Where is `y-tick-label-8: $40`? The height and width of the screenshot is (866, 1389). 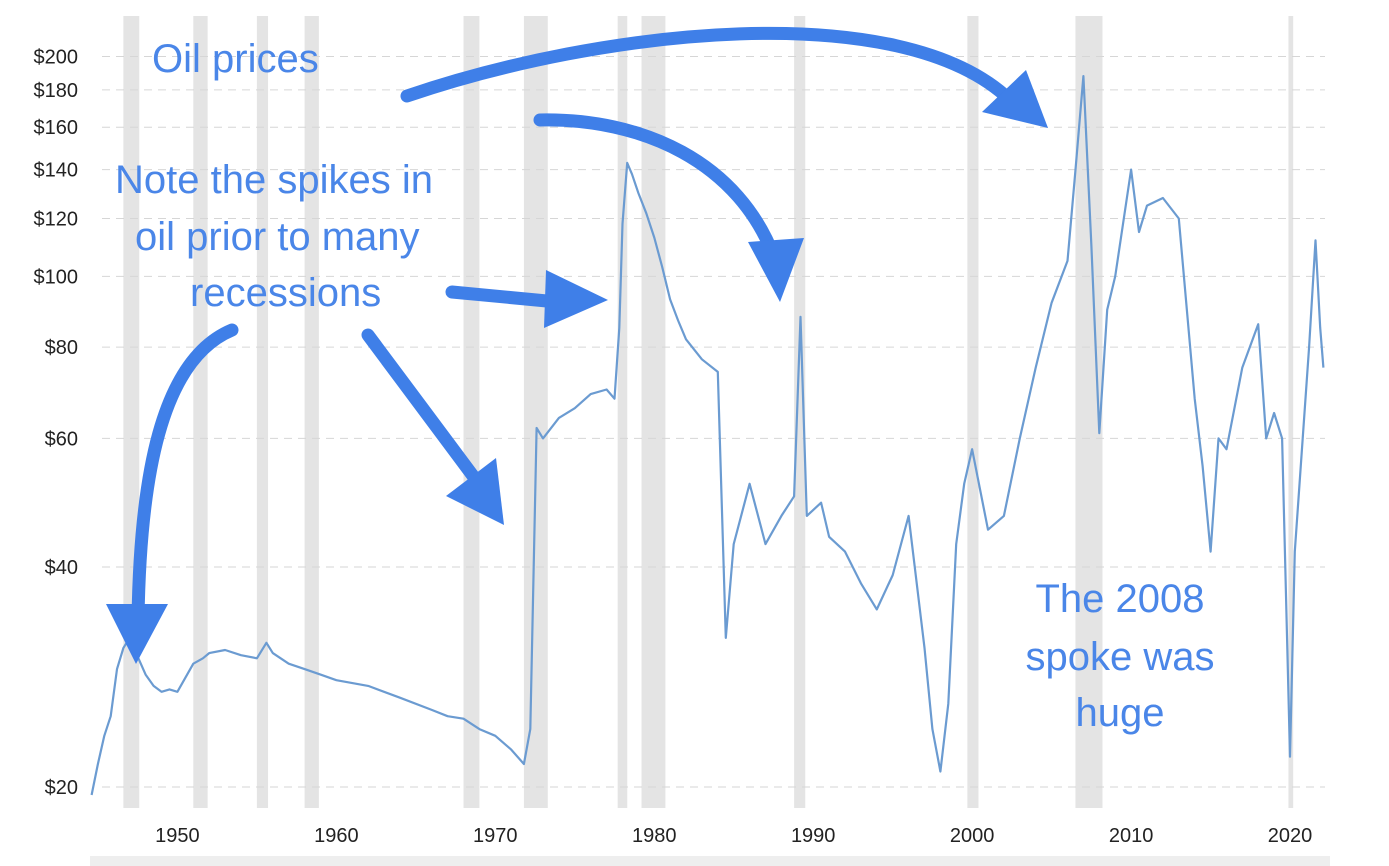 y-tick-label-8: $40 is located at coordinates (61, 568).